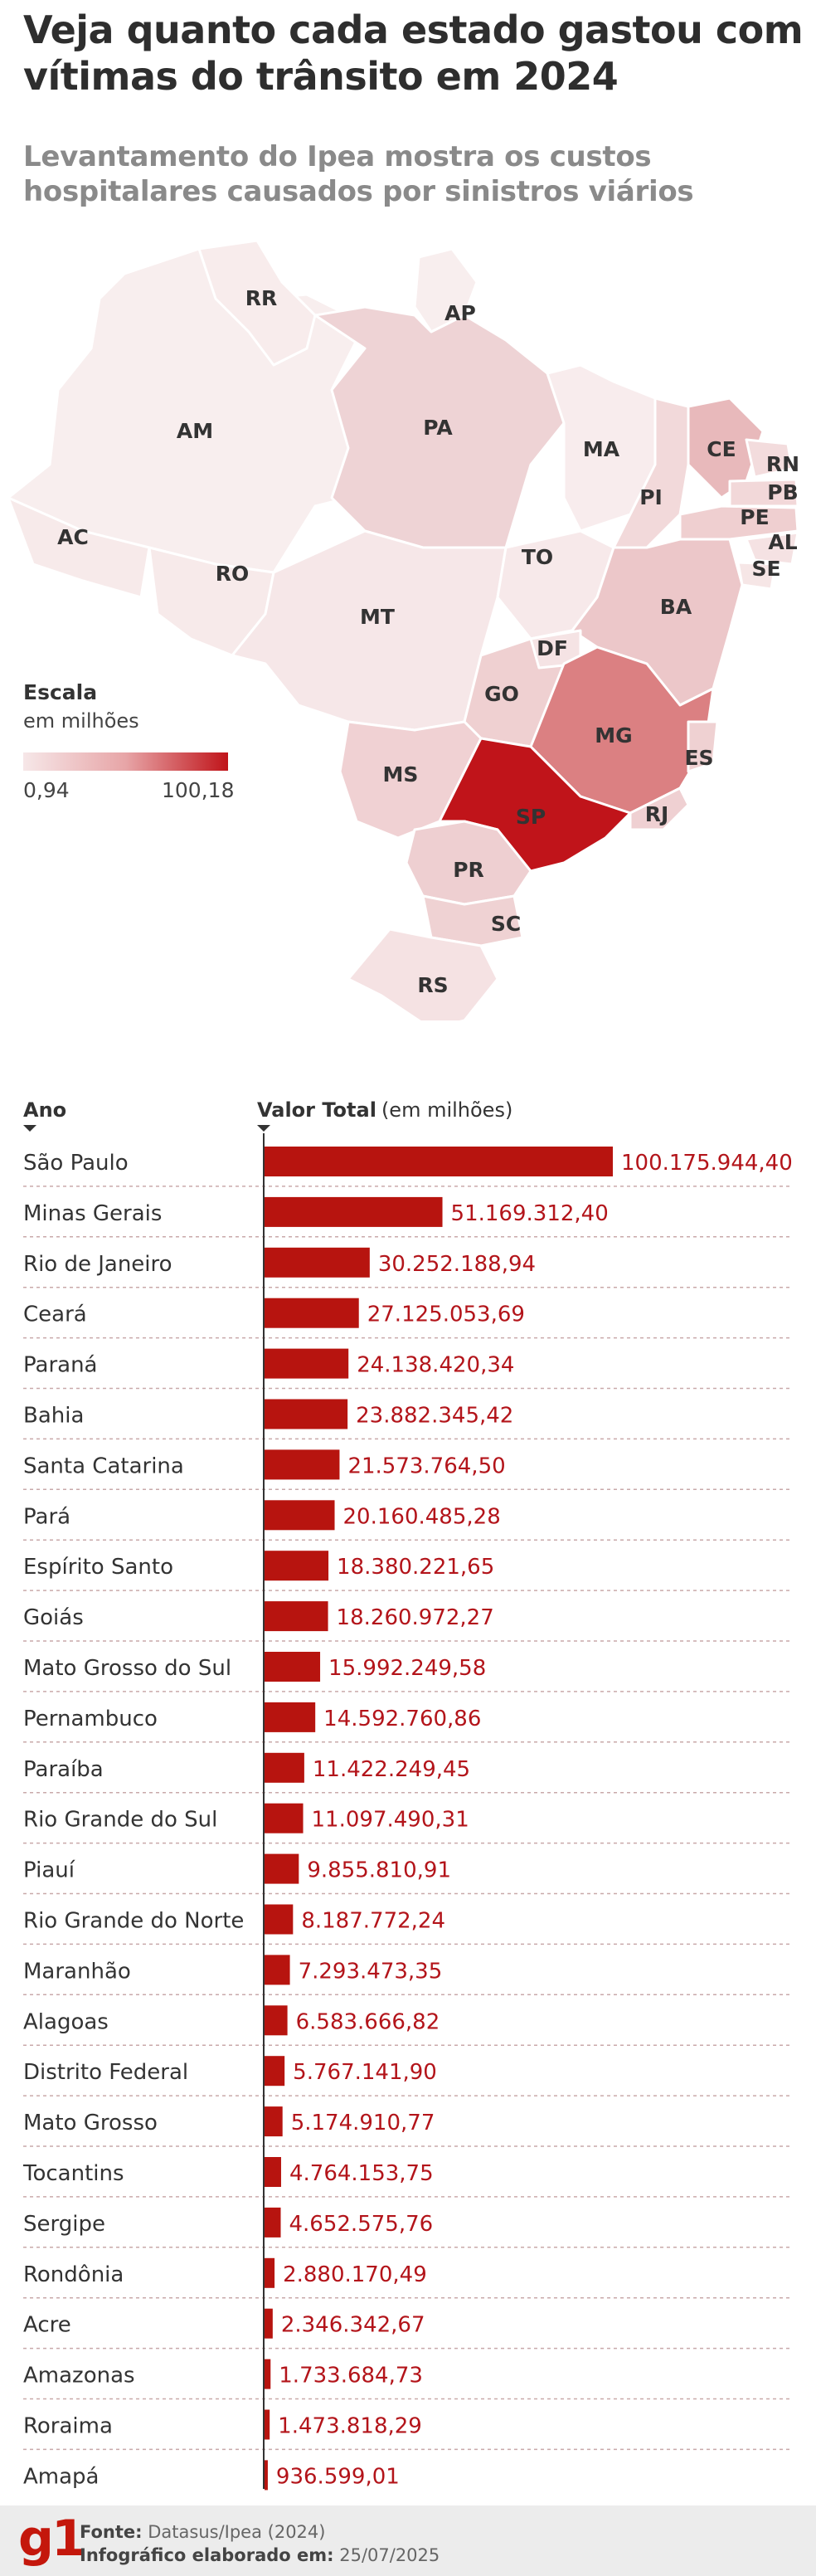 This screenshot has height=2576, width=816. I want to click on value-header-unit: (em milhões), so click(446, 1110).